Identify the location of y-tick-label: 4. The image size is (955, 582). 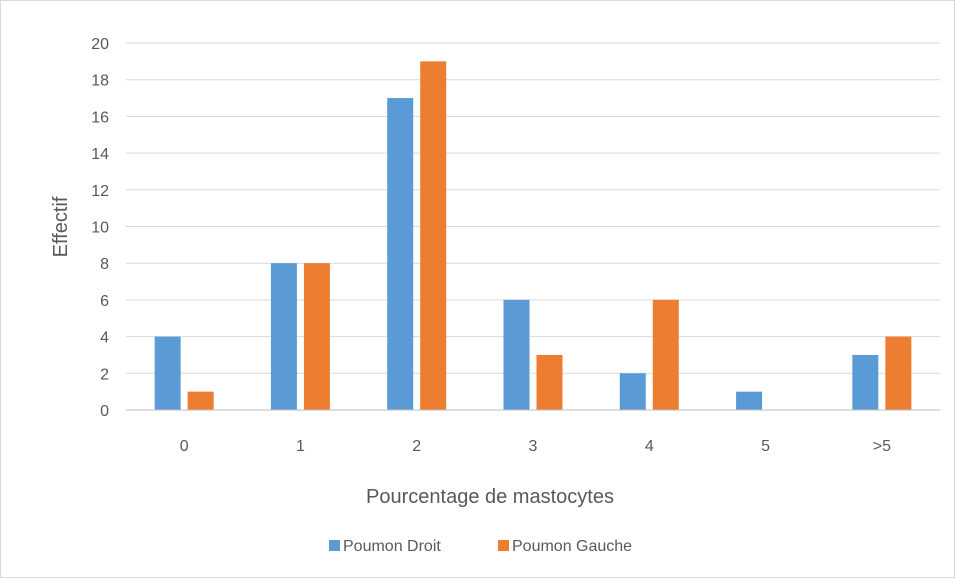
(104, 338).